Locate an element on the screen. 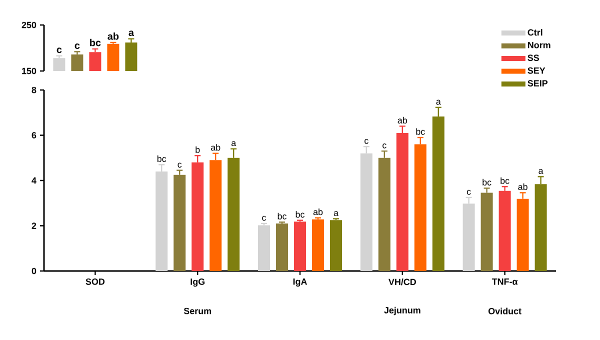 The height and width of the screenshot is (340, 600). text: Jejunum is located at coordinates (402, 311).